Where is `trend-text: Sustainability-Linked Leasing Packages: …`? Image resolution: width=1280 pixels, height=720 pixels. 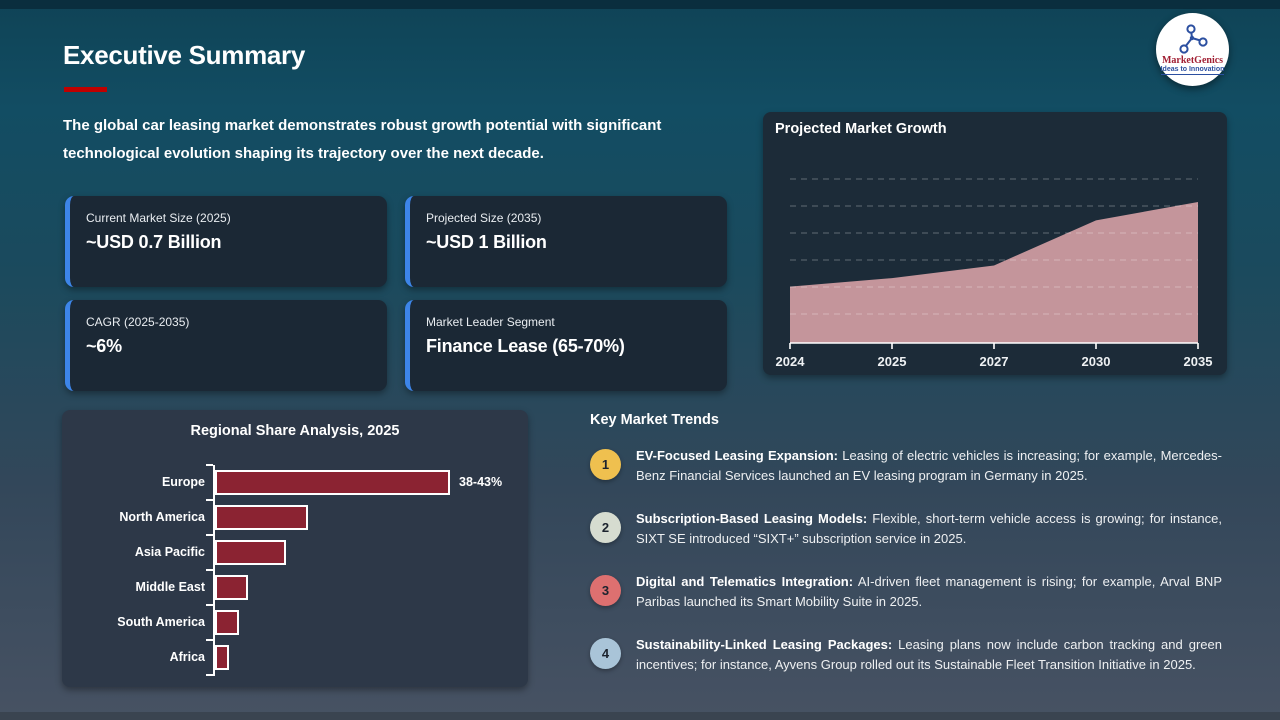
trend-text: Sustainability-Linked Leasing Packages: … is located at coordinates (929, 654).